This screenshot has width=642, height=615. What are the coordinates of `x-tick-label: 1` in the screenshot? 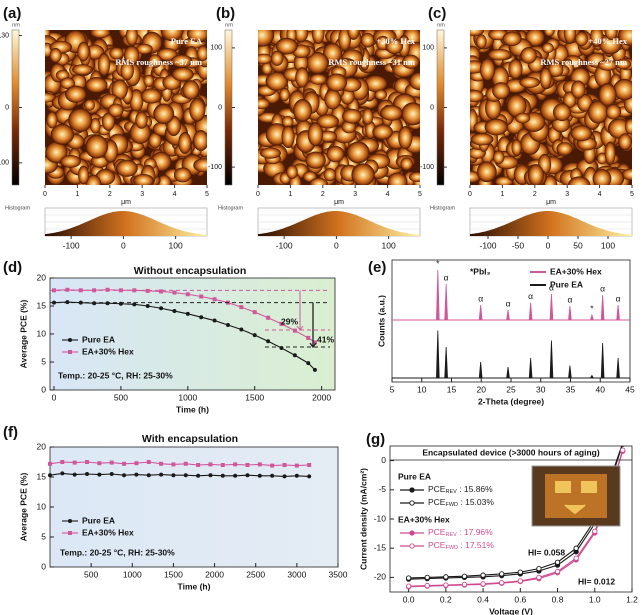 It's located at (77, 194).